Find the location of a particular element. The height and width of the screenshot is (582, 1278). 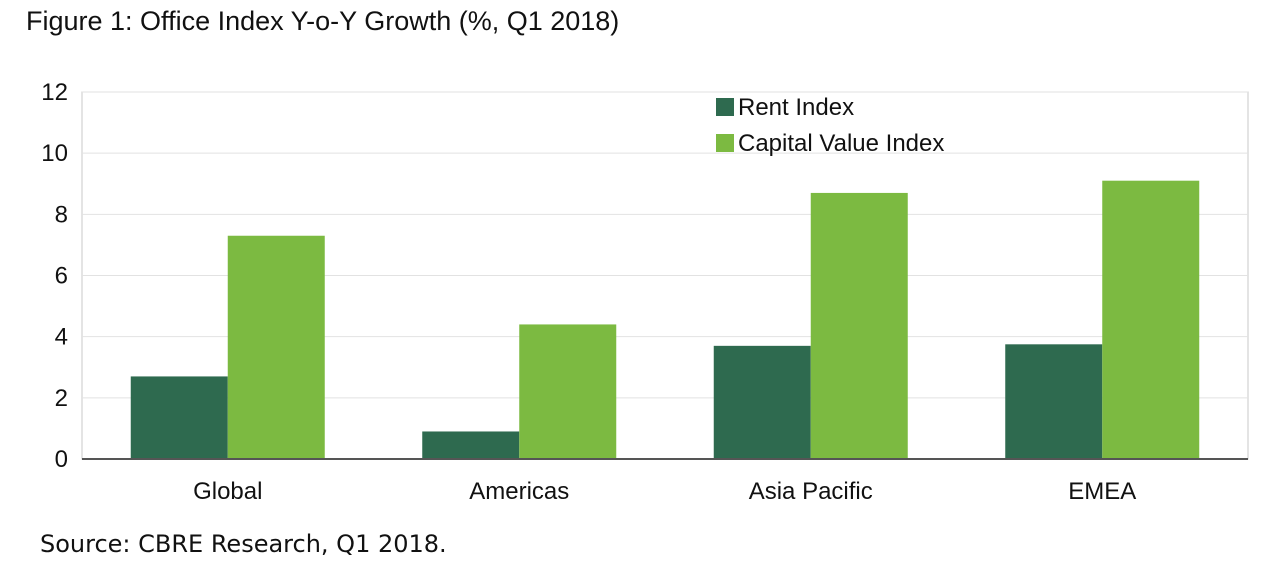

source-note: Source: CBRE Research, Q1 2018. is located at coordinates (243, 544).